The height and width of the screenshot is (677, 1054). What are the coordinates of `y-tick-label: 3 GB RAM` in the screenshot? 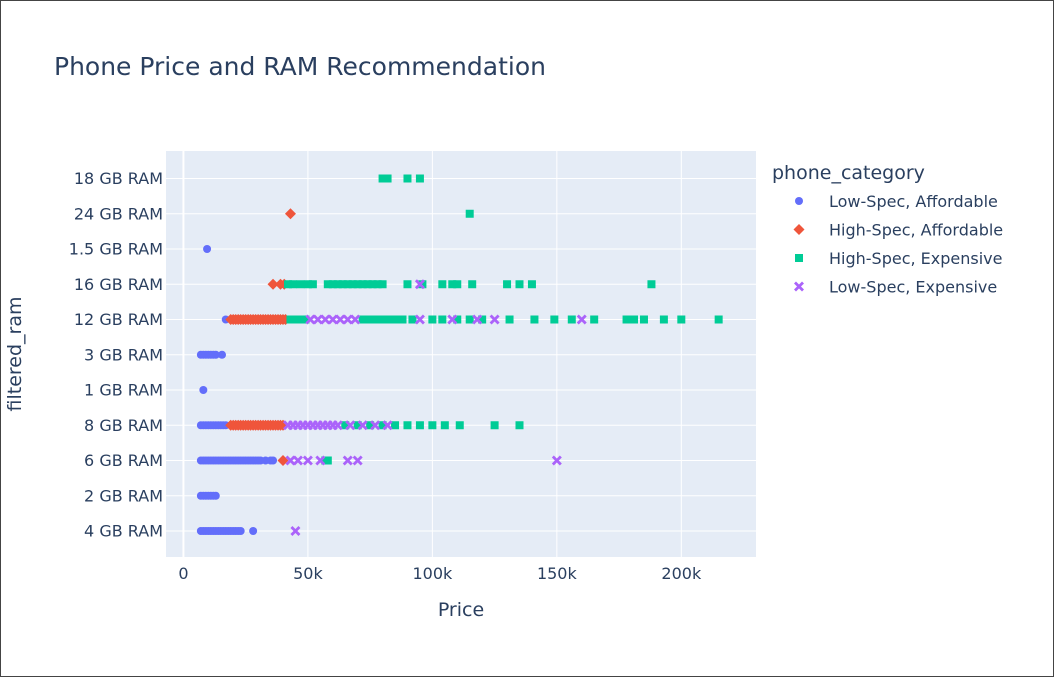 It's located at (123, 354).